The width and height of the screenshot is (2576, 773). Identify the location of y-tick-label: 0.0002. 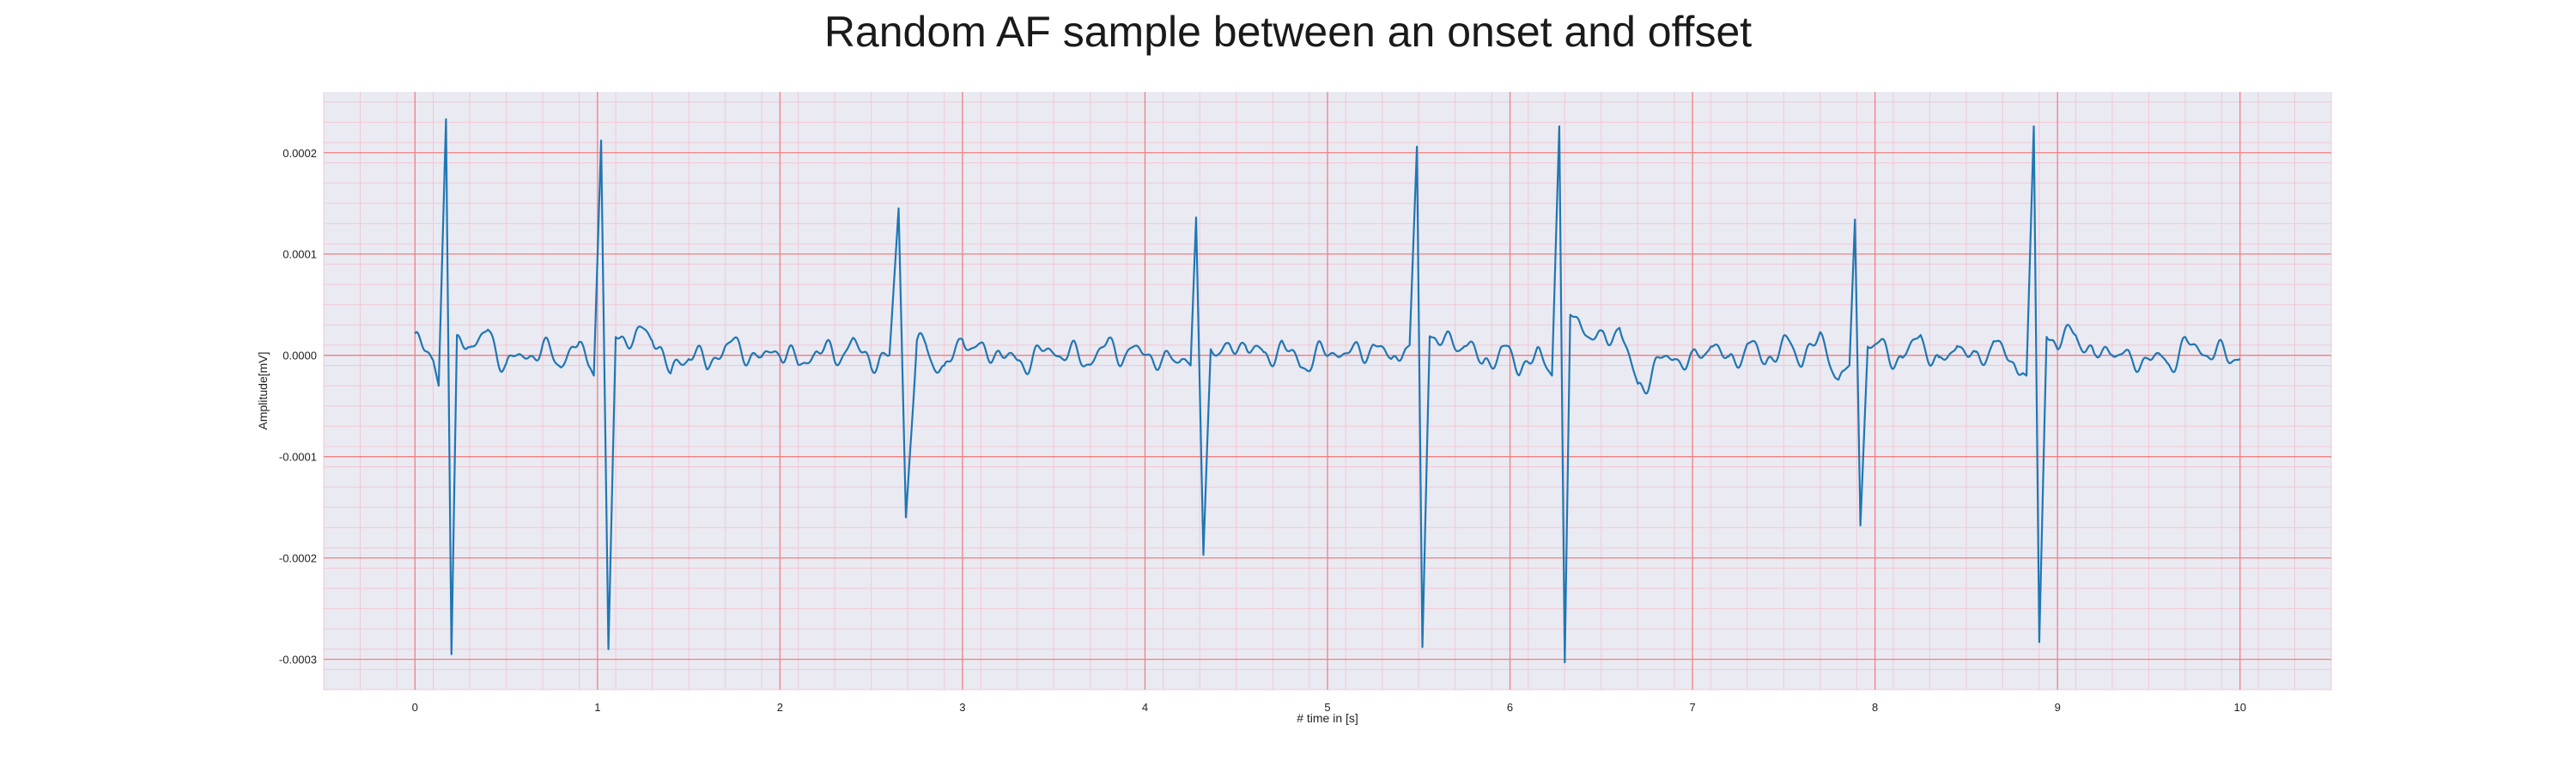
(300, 153).